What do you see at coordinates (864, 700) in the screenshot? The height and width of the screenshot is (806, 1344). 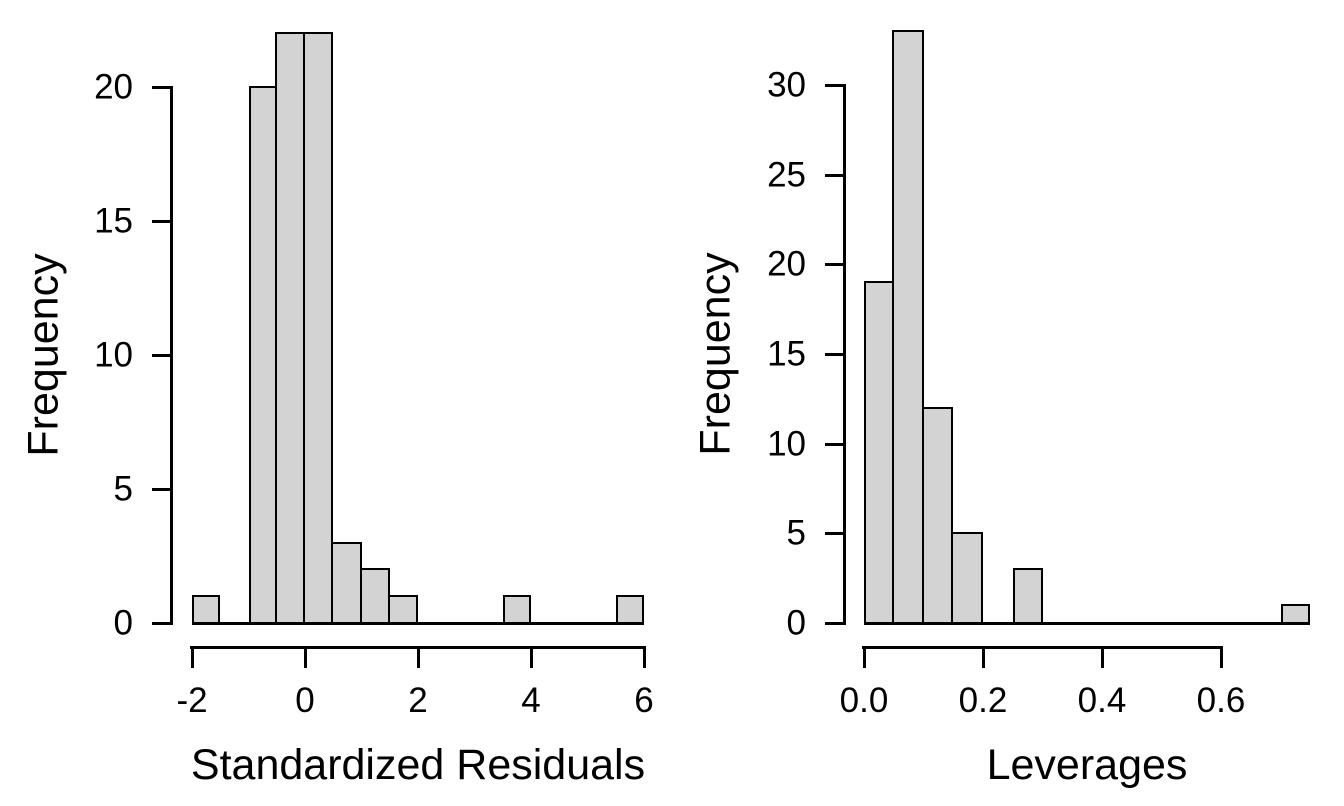 I see `x-tick-label: 0.0` at bounding box center [864, 700].